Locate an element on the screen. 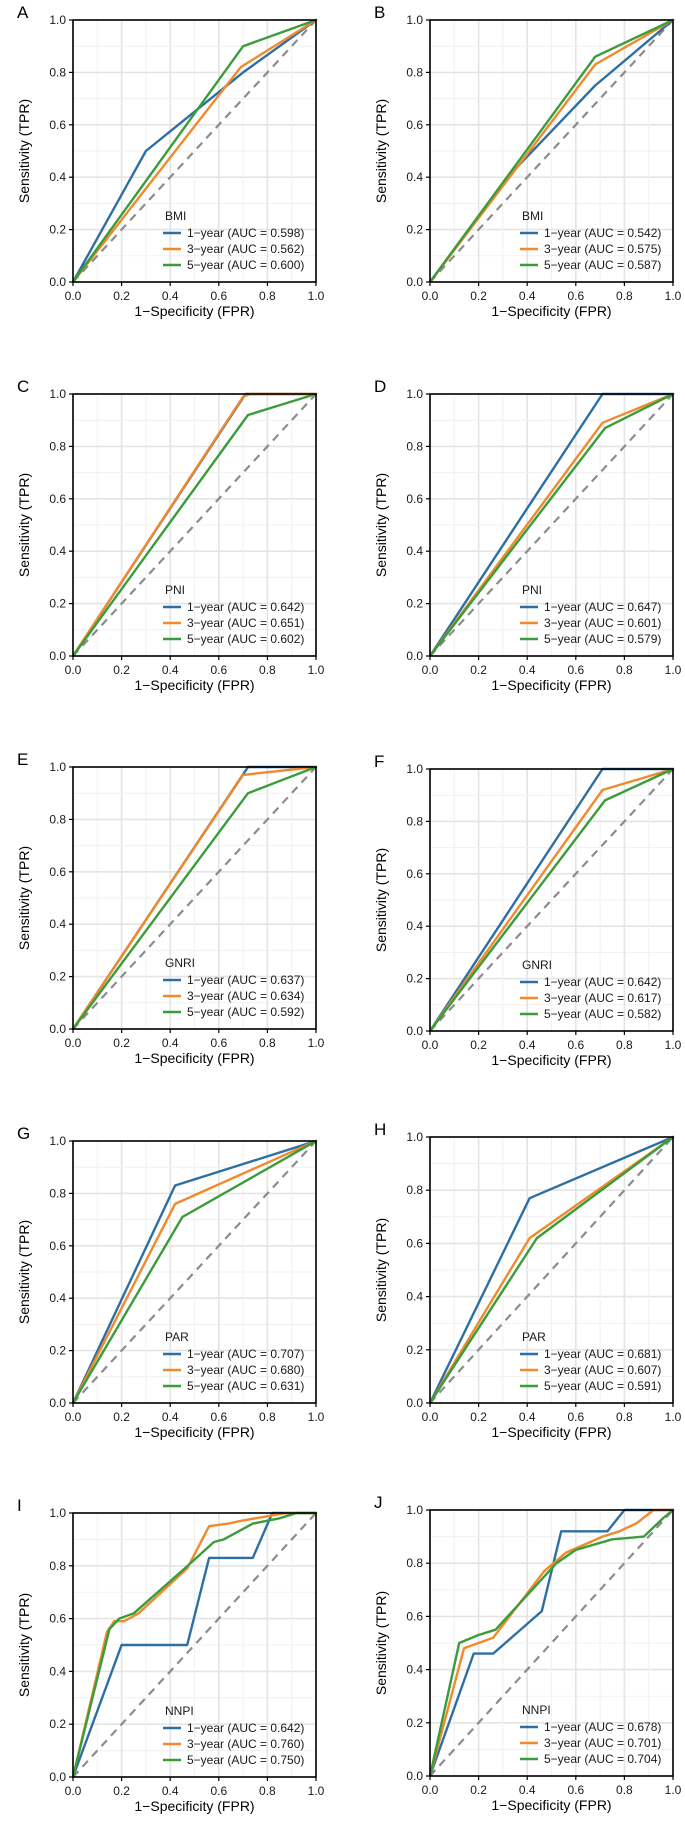 This screenshot has height=1824, width=685. panel-letter-c: C is located at coordinates (23, 386).